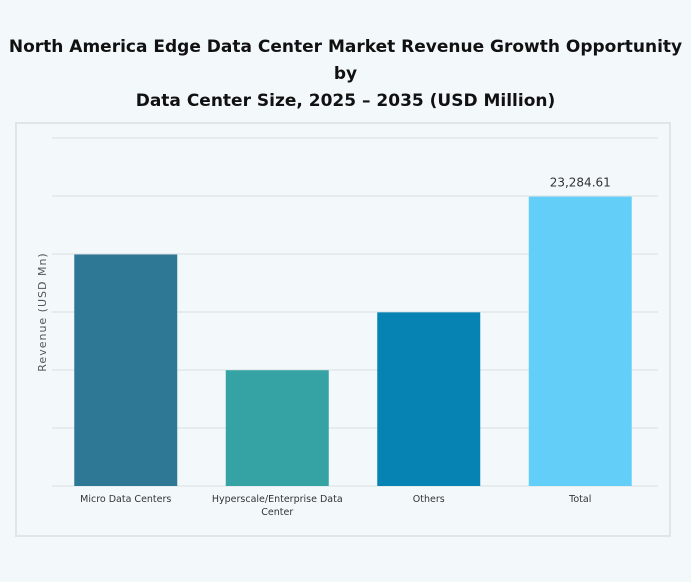 This screenshot has height=582, width=691. What do you see at coordinates (277, 512) in the screenshot?
I see `x-tick-label: Center` at bounding box center [277, 512].